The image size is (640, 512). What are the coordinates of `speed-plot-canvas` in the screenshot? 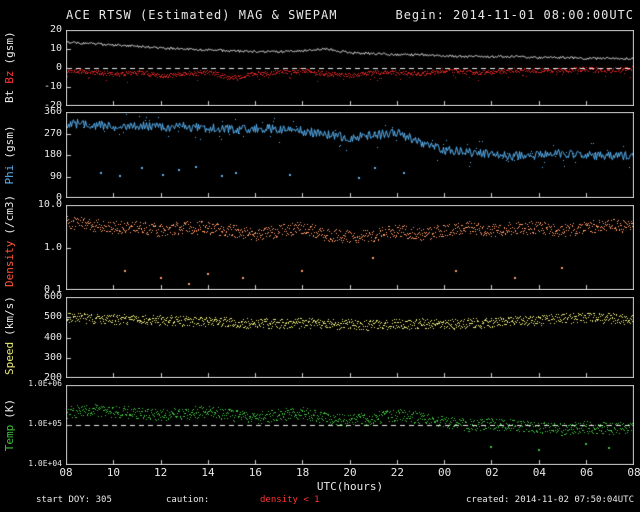 It's located at (350, 337).